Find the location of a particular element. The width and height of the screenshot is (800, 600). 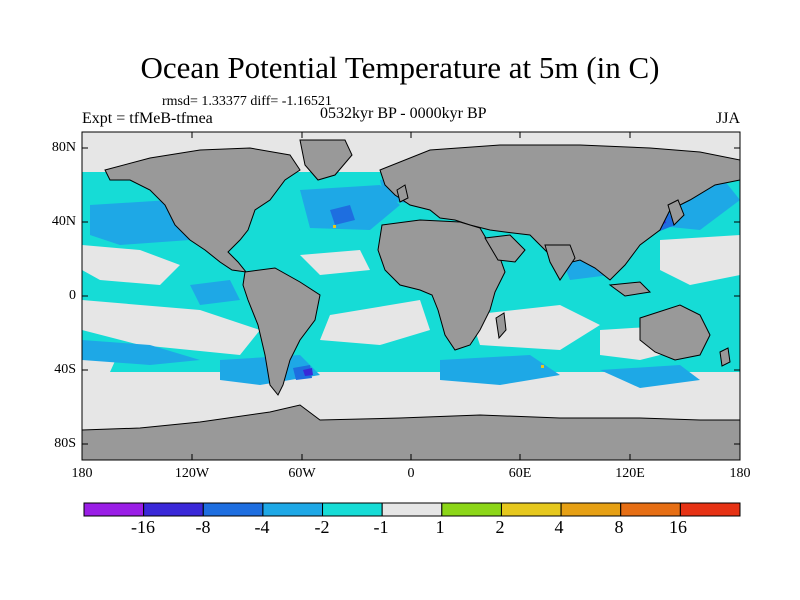

lon-label-120w: 120W is located at coordinates (192, 473).